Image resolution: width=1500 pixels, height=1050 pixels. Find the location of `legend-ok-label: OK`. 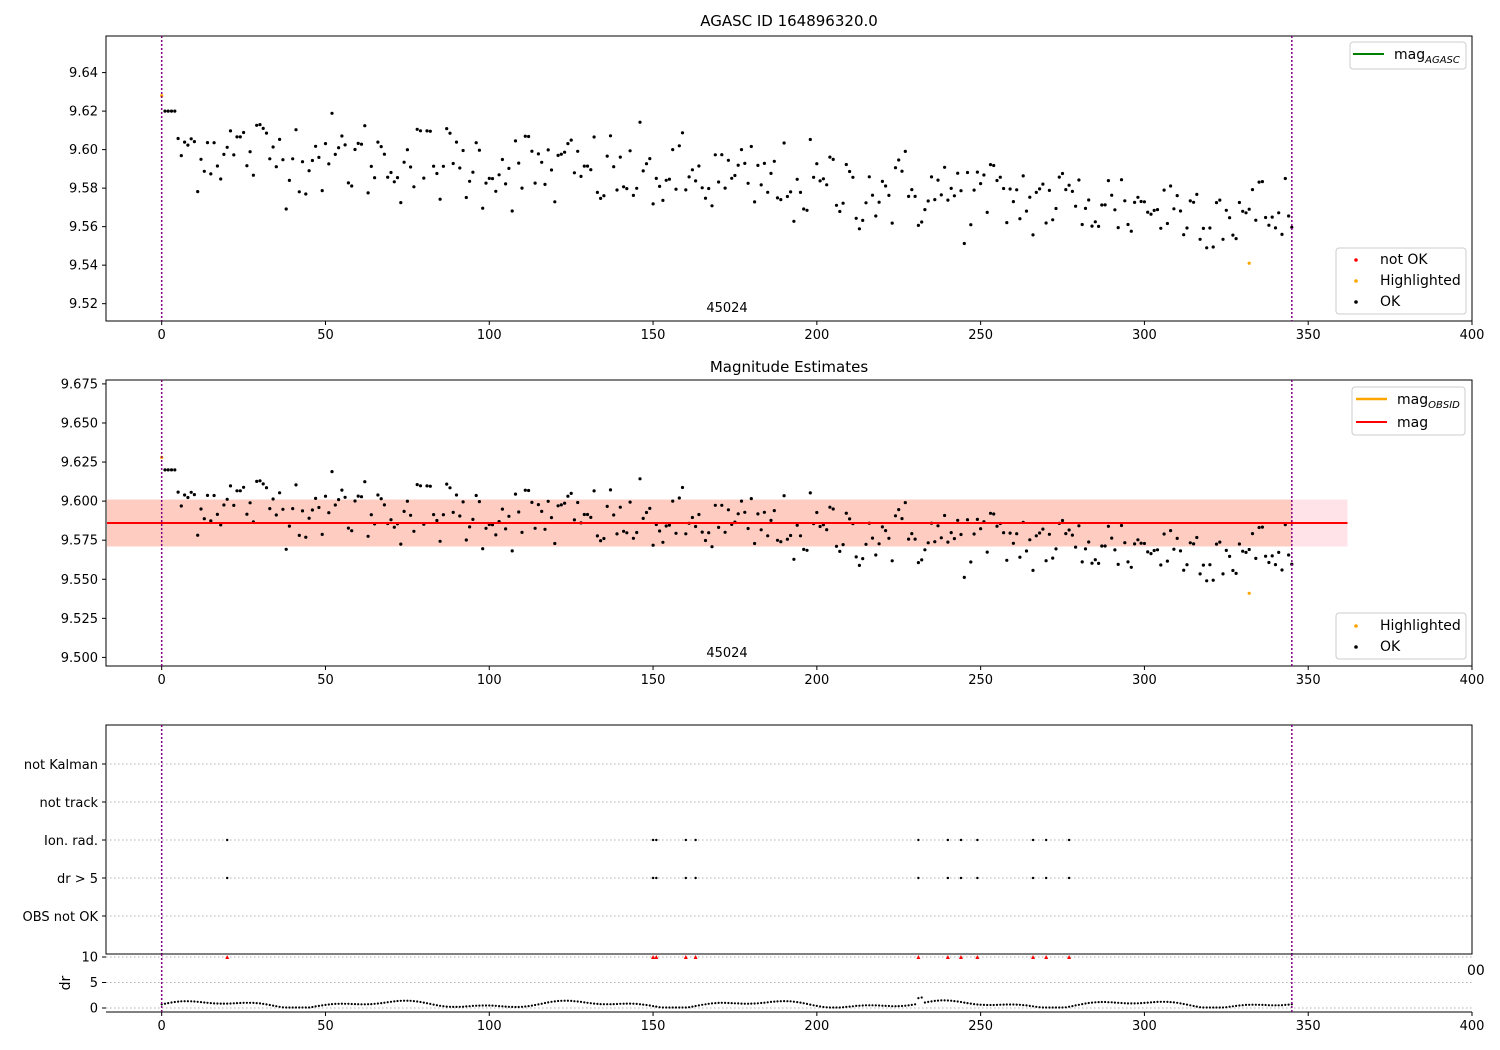

legend-ok-label: OK is located at coordinates (1390, 302).